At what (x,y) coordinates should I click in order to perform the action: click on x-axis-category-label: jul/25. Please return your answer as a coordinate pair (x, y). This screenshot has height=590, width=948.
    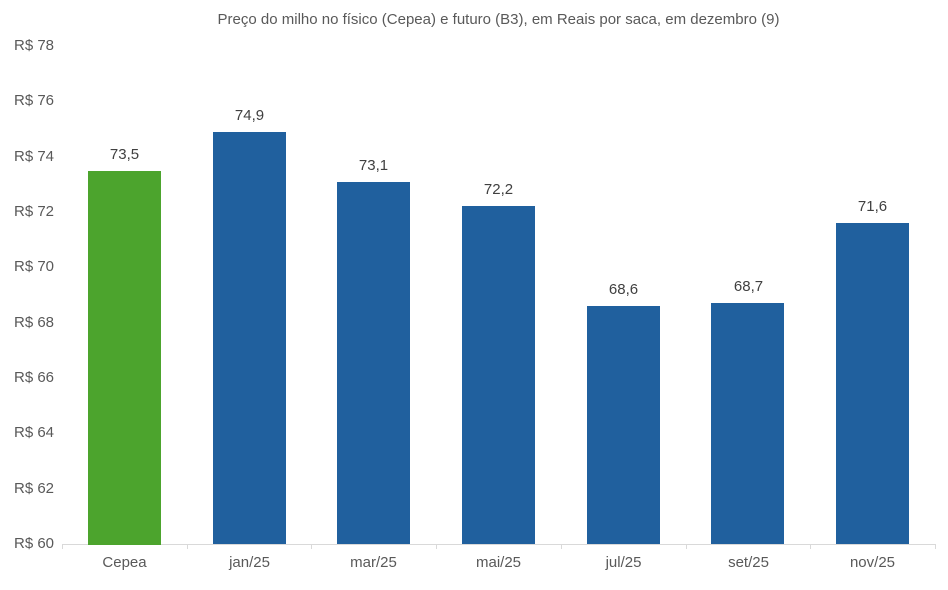
    Looking at the image, I should click on (623, 562).